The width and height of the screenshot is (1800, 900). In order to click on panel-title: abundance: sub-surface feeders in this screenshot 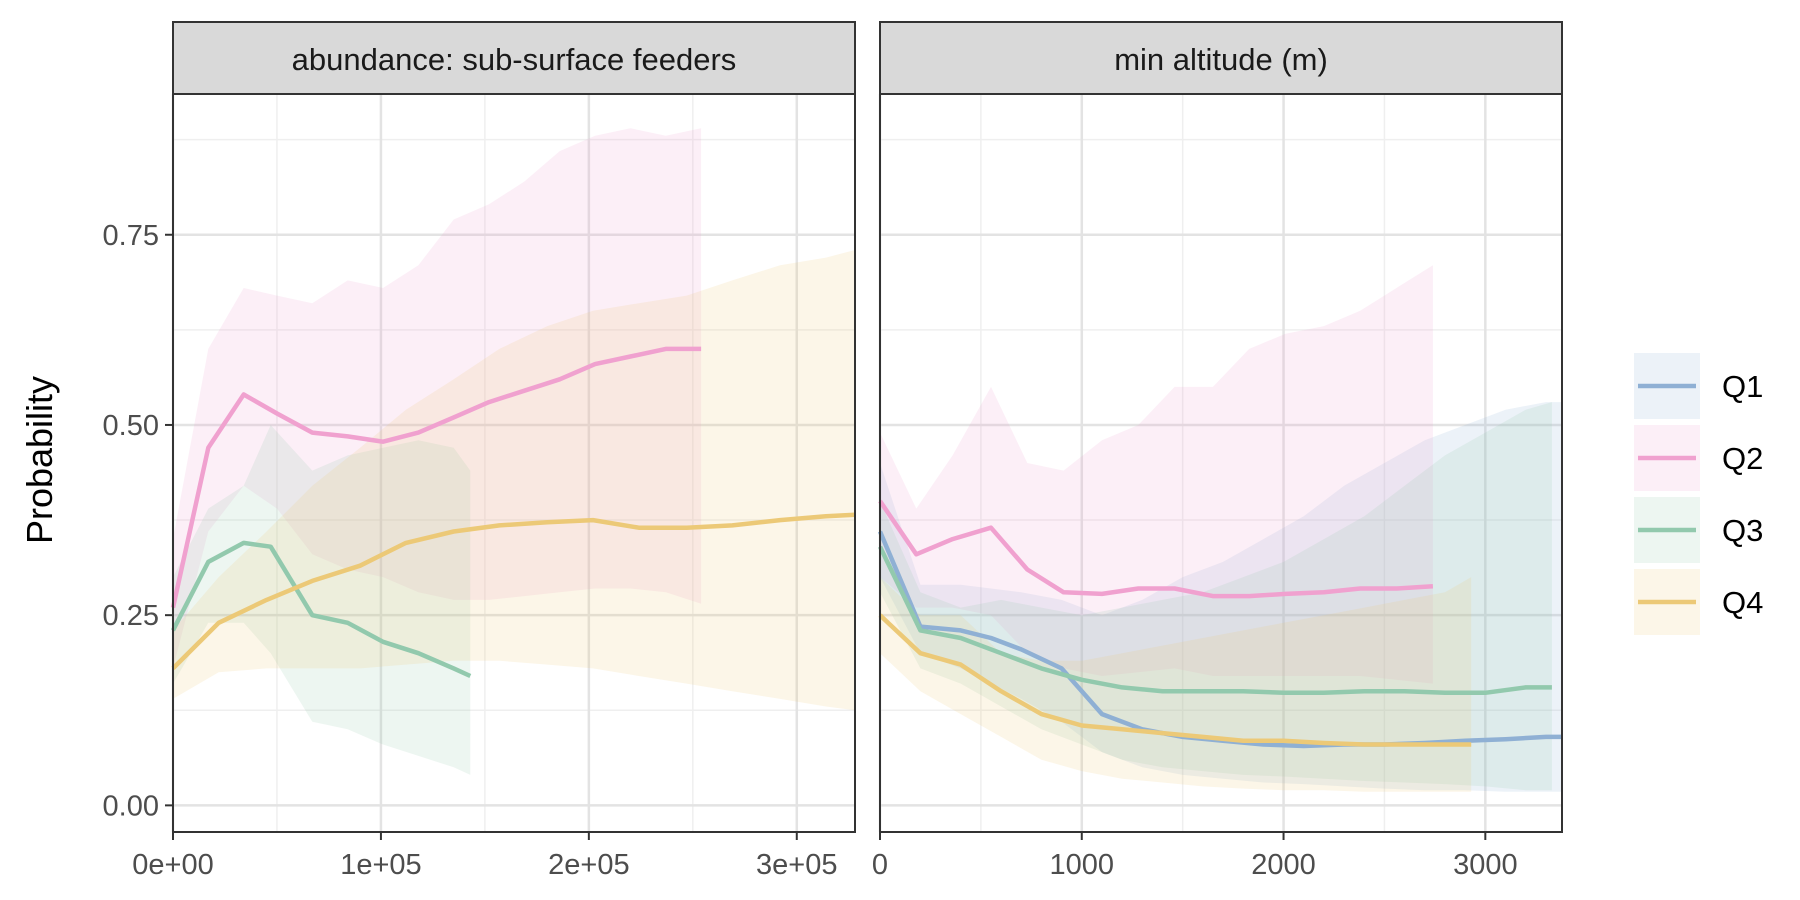, I will do `click(514, 59)`.